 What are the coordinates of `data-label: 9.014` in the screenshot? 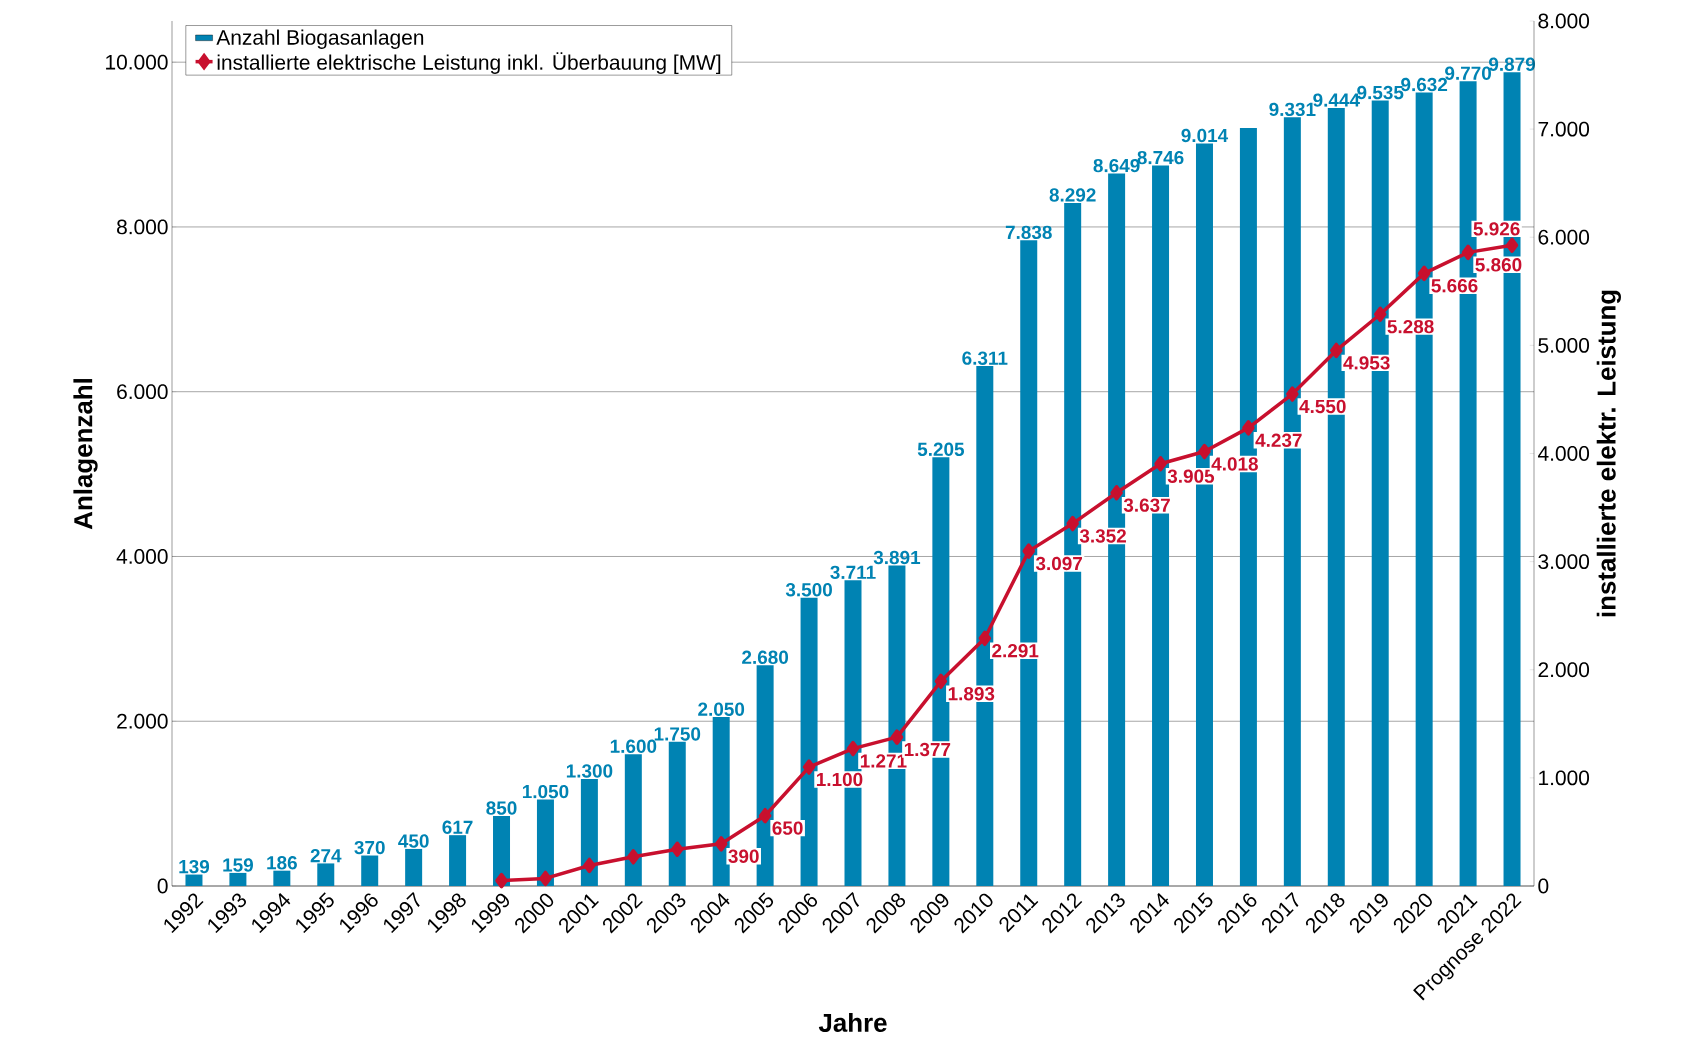 It's located at (1205, 135).